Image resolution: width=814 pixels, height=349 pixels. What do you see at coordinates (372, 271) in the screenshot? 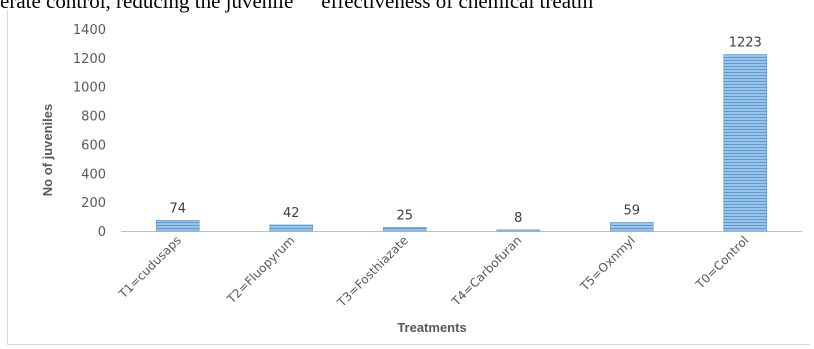
I see `x-tick-label: T3=Fosthiazate` at bounding box center [372, 271].